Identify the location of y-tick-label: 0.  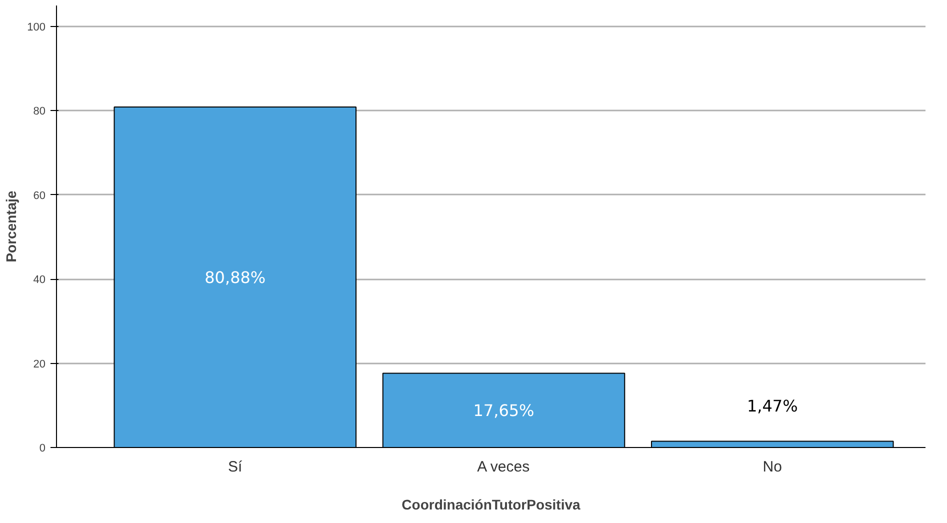
(42, 448).